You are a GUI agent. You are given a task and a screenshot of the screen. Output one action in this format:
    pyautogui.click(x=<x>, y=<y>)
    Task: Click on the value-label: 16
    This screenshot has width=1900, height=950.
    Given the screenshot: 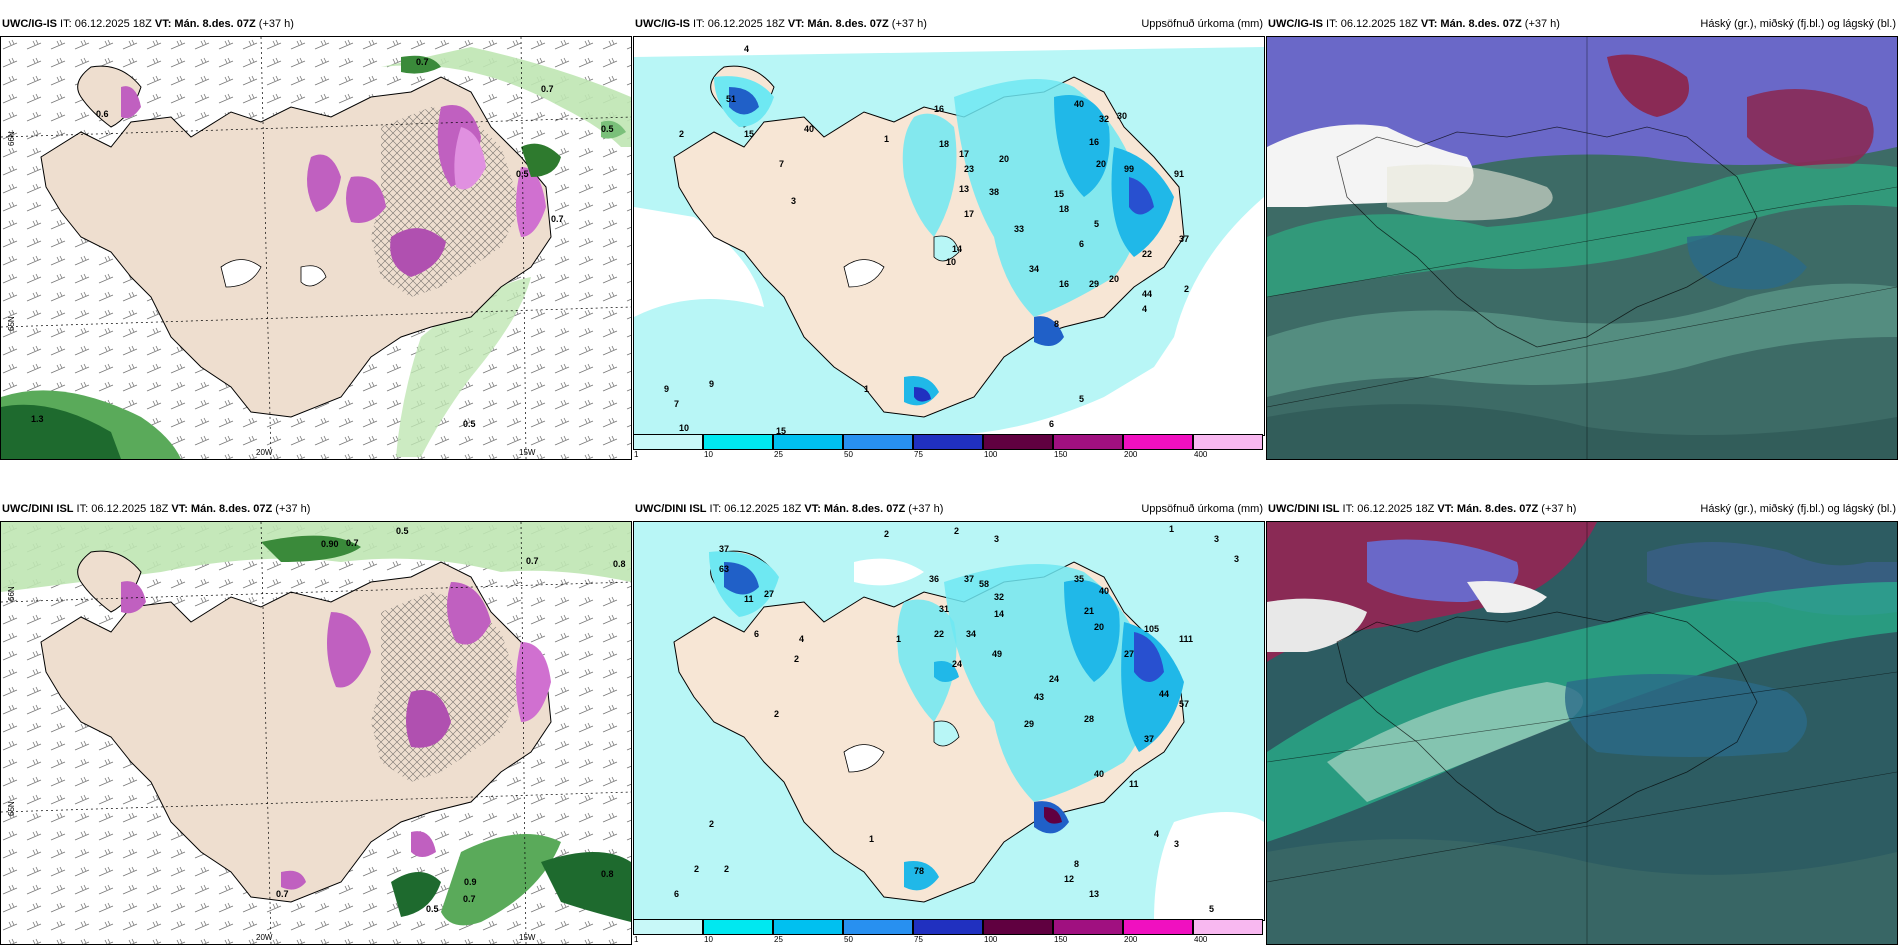 What is the action you would take?
    pyautogui.click(x=939, y=109)
    